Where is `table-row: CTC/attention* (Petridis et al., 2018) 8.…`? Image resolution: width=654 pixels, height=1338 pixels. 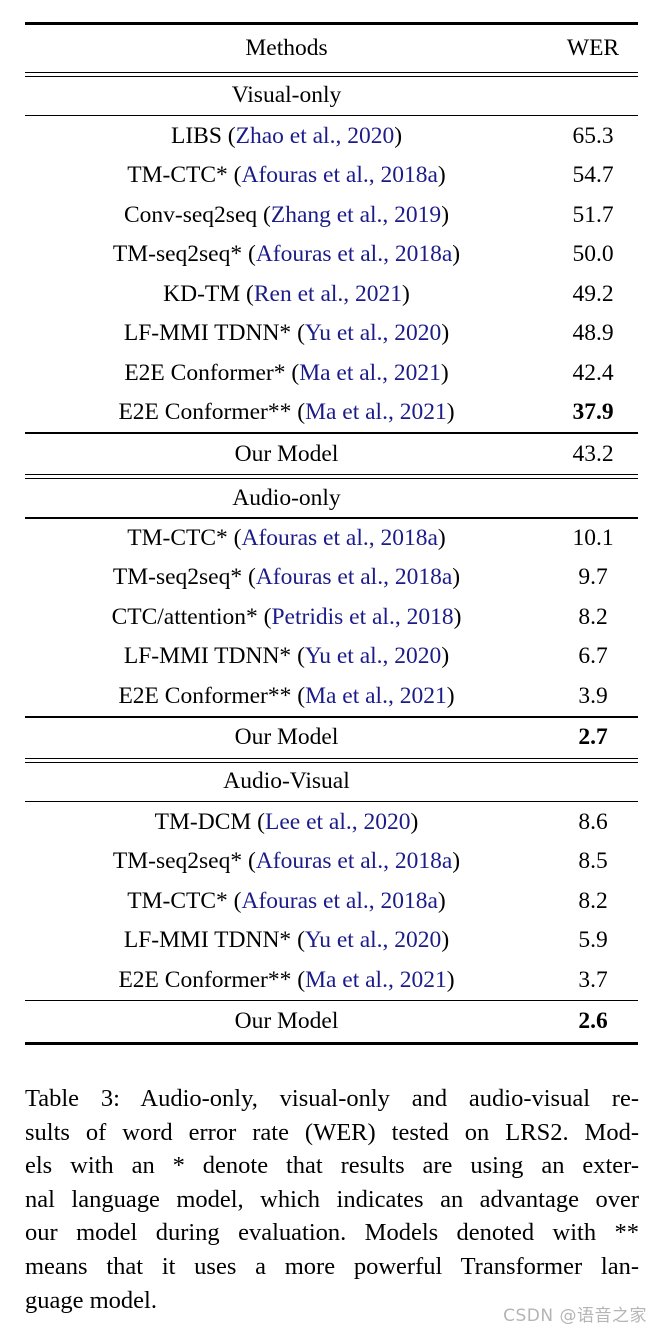
table-row: CTC/attention* (Petridis et al., 2018) 8.… is located at coordinates (331, 618).